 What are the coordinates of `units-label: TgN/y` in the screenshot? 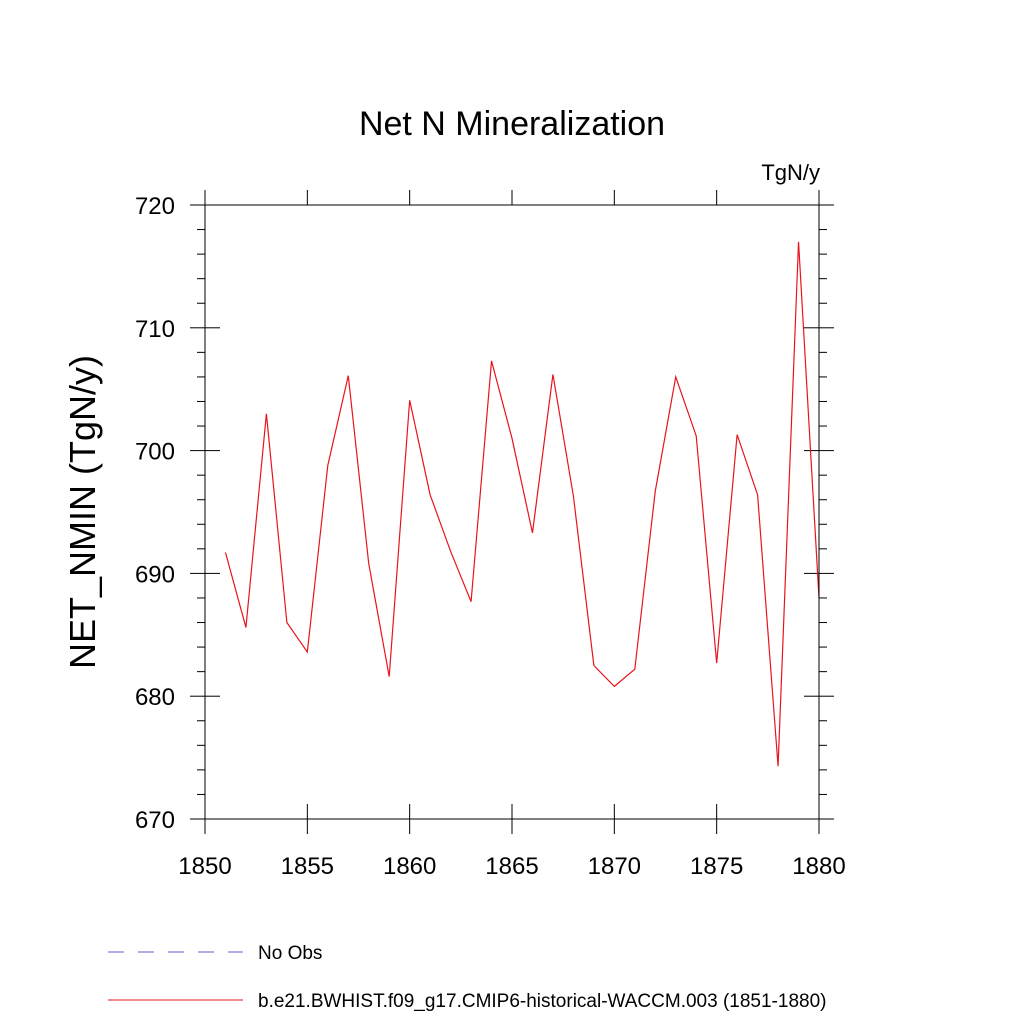 It's located at (790, 172).